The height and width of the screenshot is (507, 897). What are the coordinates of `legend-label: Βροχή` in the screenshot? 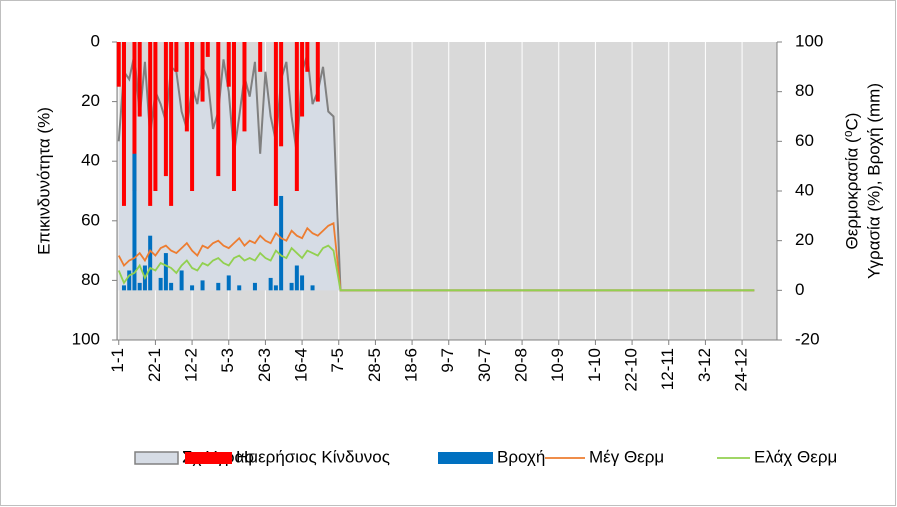 It's located at (521, 456).